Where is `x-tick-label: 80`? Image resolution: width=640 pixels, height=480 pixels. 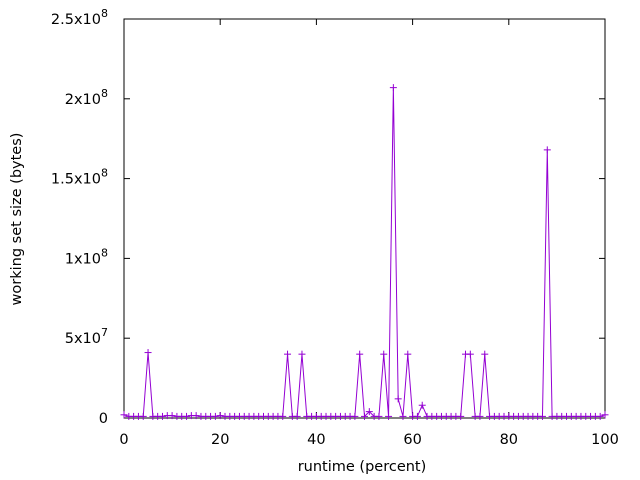 x-tick-label: 80 is located at coordinates (509, 440).